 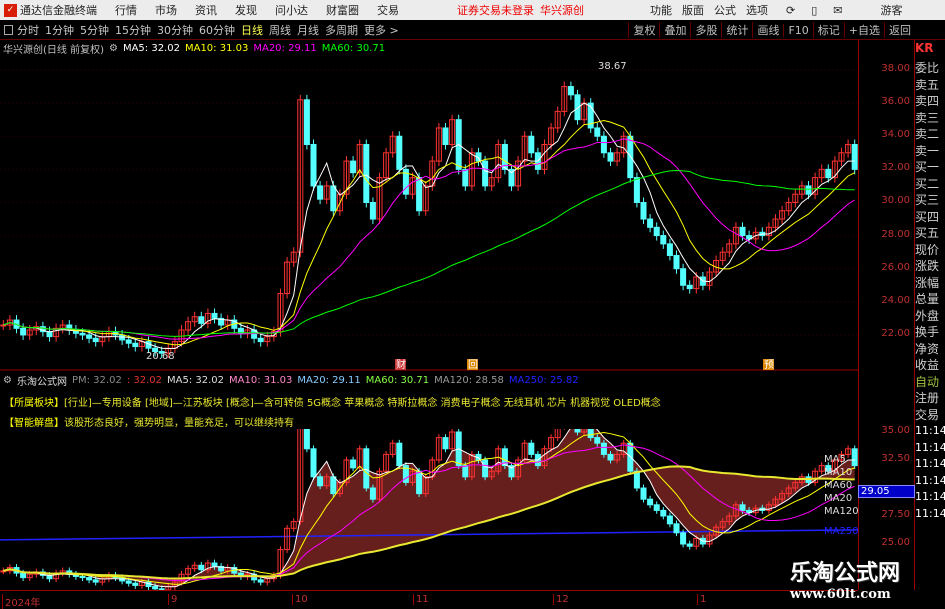 What do you see at coordinates (661, 10) in the screenshot?
I see `top-right-0: 功能` at bounding box center [661, 10].